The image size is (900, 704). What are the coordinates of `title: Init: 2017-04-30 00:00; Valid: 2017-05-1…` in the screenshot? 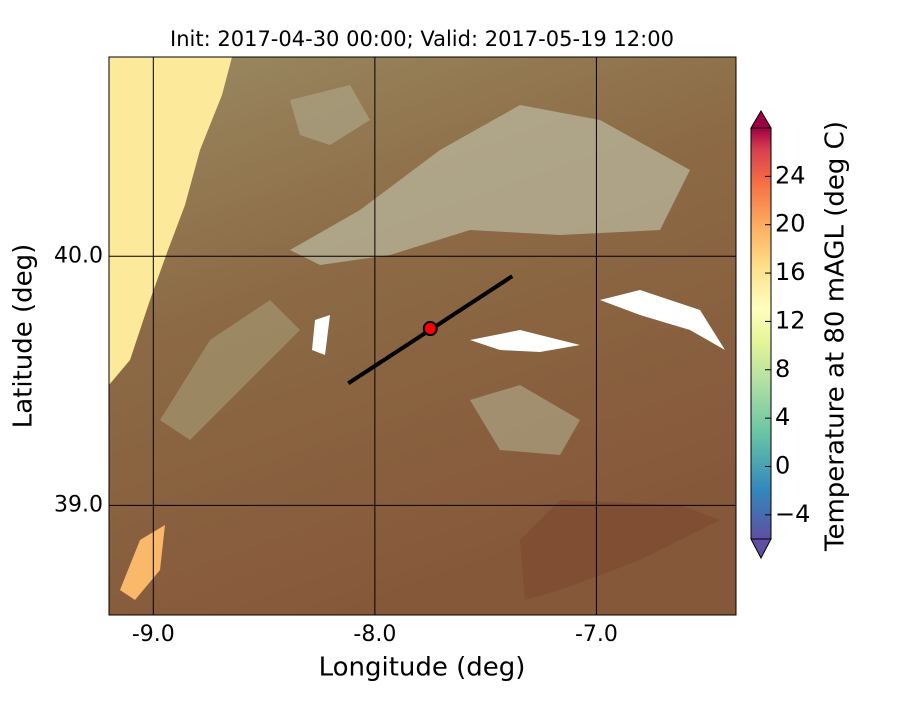 It's located at (422, 39).